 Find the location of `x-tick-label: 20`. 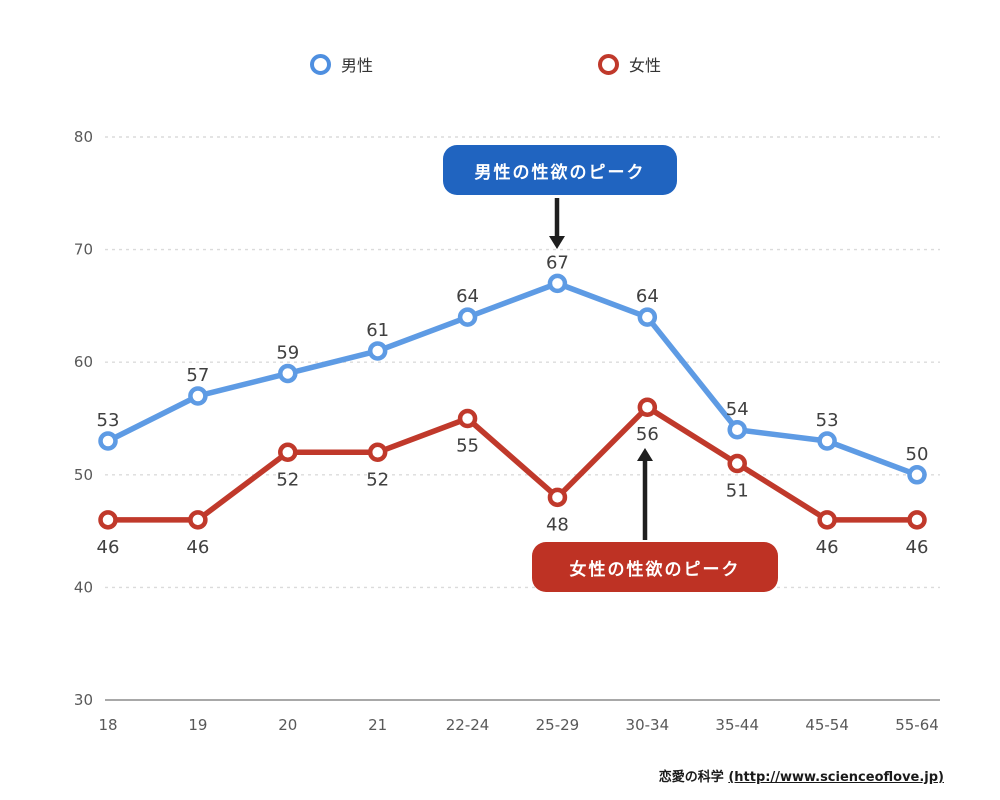

x-tick-label: 20 is located at coordinates (287, 725).